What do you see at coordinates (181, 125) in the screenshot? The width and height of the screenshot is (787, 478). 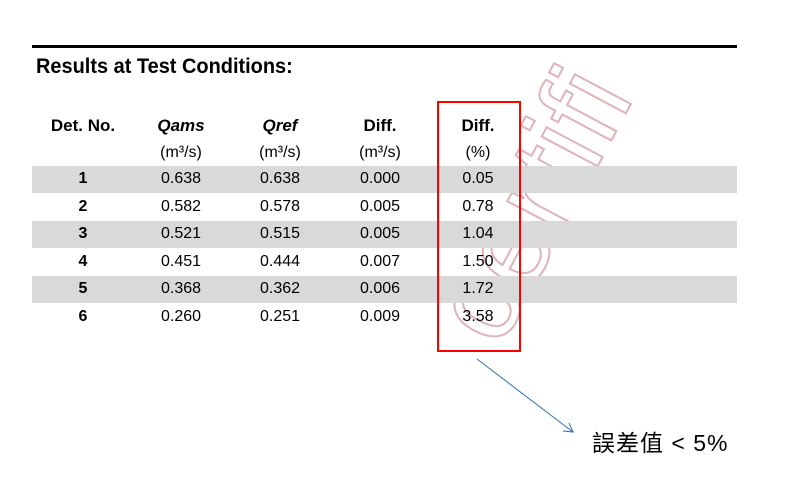 I see `header-qams: Qams` at bounding box center [181, 125].